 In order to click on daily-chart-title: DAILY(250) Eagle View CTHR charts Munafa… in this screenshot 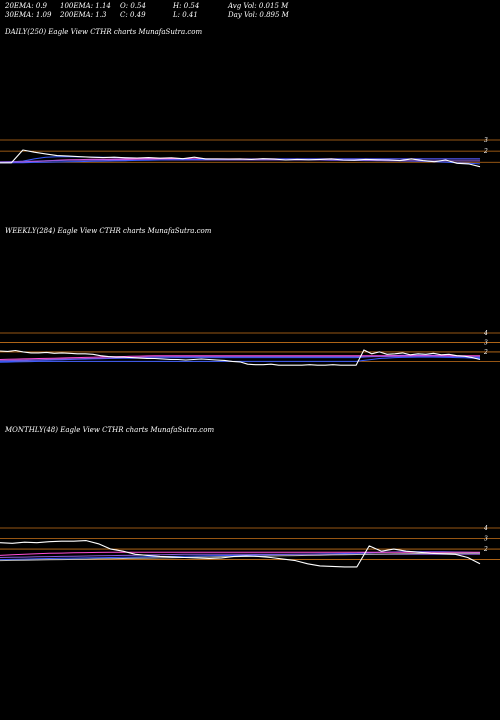, I will do `click(104, 32)`.